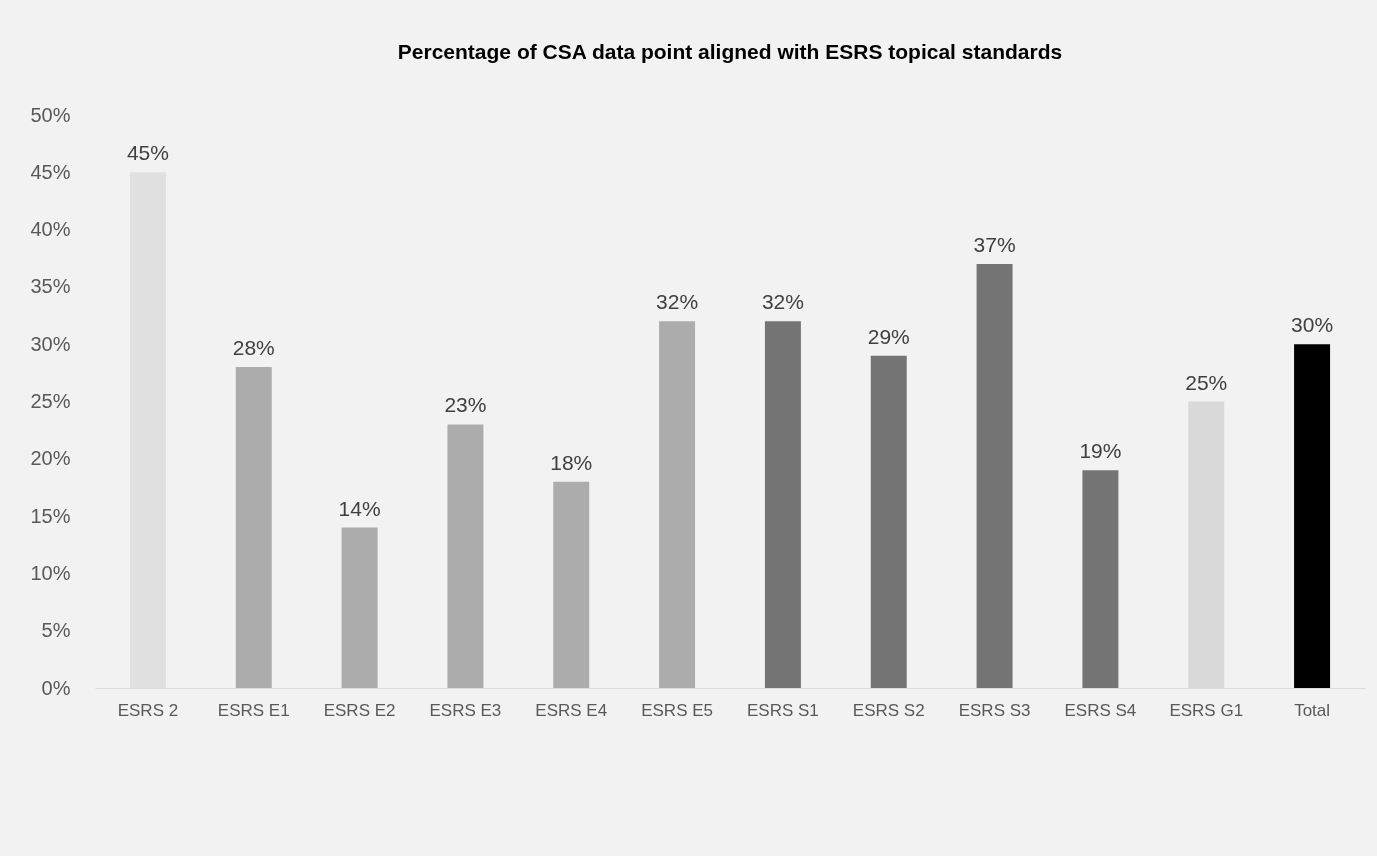  Describe the element at coordinates (50, 171) in the screenshot. I see `y-tick-label: 45%` at that location.